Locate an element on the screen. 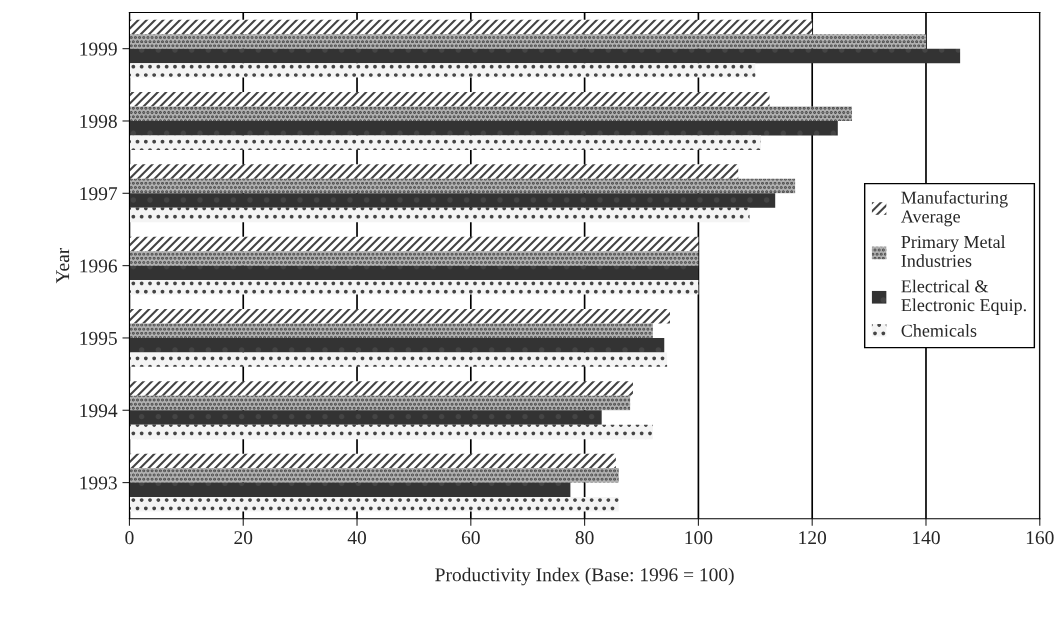  y-tick-label: 1994 is located at coordinates (99, 411).